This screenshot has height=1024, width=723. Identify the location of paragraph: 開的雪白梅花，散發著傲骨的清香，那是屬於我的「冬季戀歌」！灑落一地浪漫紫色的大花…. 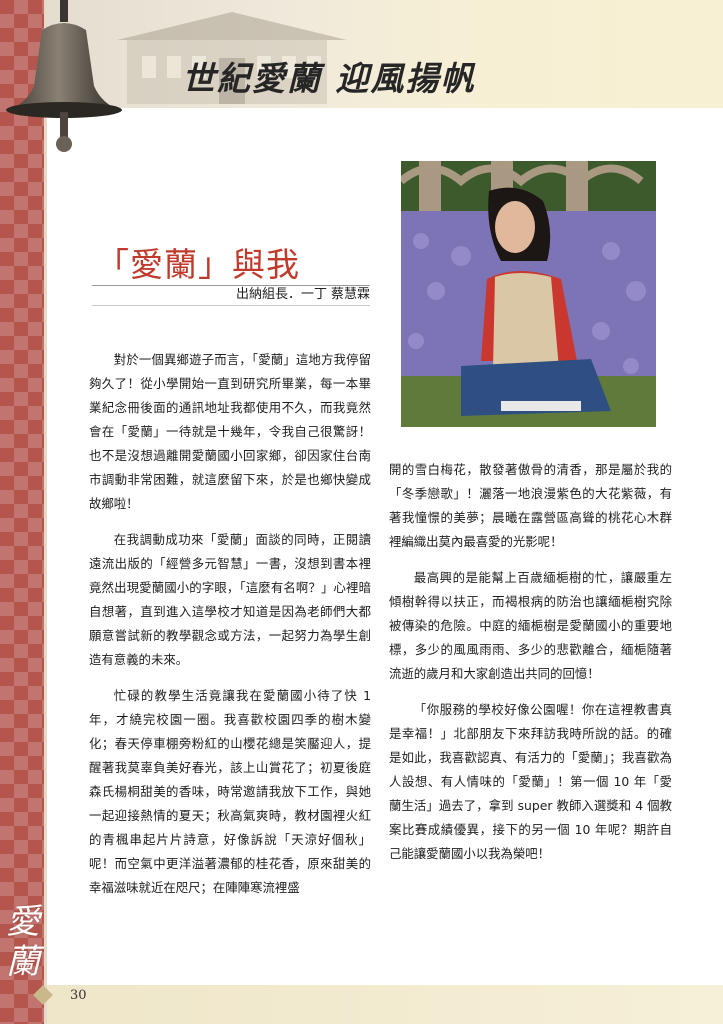
(530, 505).